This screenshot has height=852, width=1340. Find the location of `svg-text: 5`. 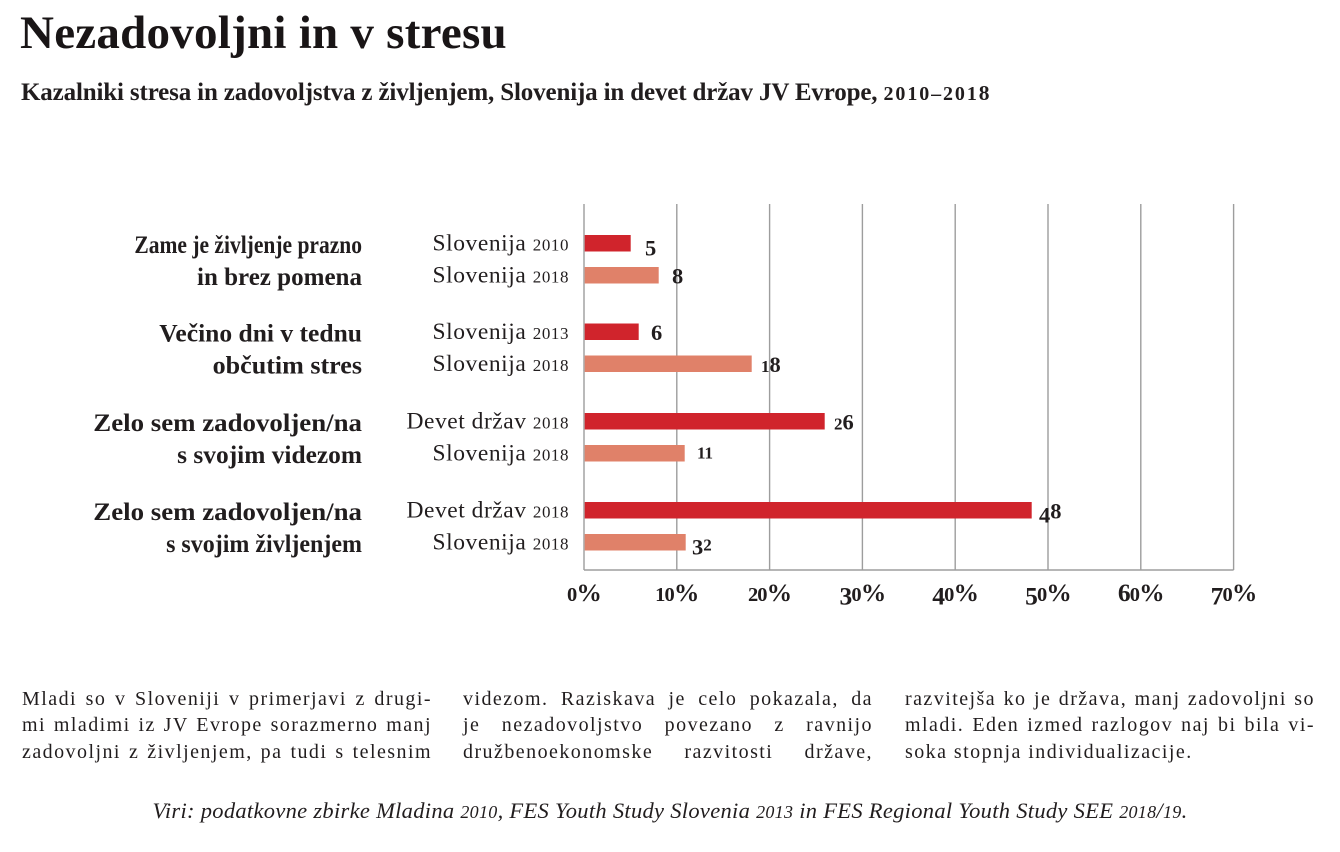

svg-text: 5 is located at coordinates (650, 248).